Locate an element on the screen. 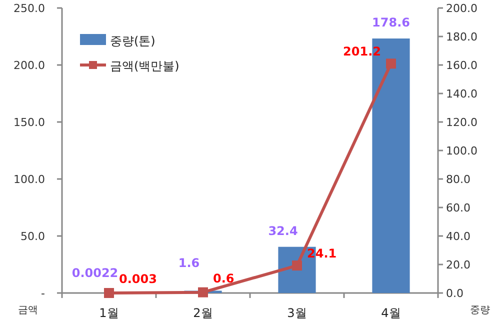 The width and height of the screenshot is (500, 336). y2-axis-title: 중량 is located at coordinates (480, 310).